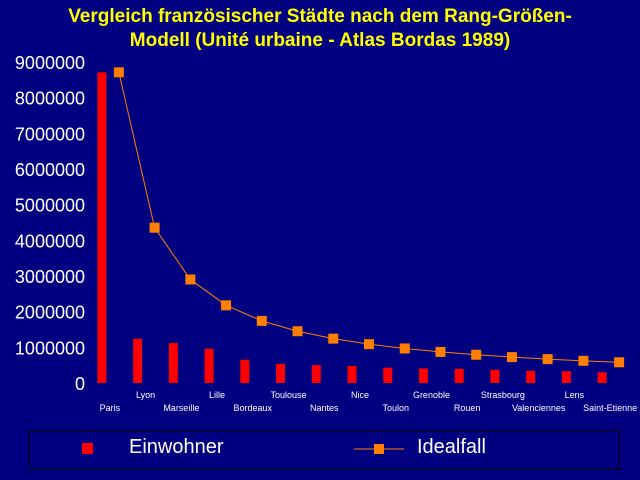 The height and width of the screenshot is (480, 640). I want to click on x-tick-label: Paris, so click(110, 408).